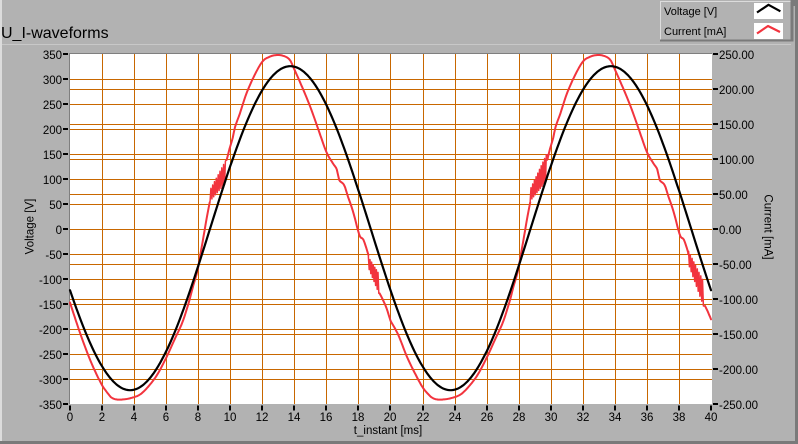 Image resolution: width=798 pixels, height=444 pixels. Describe the element at coordinates (134, 418) in the screenshot. I see `svg-text: 4` at that location.